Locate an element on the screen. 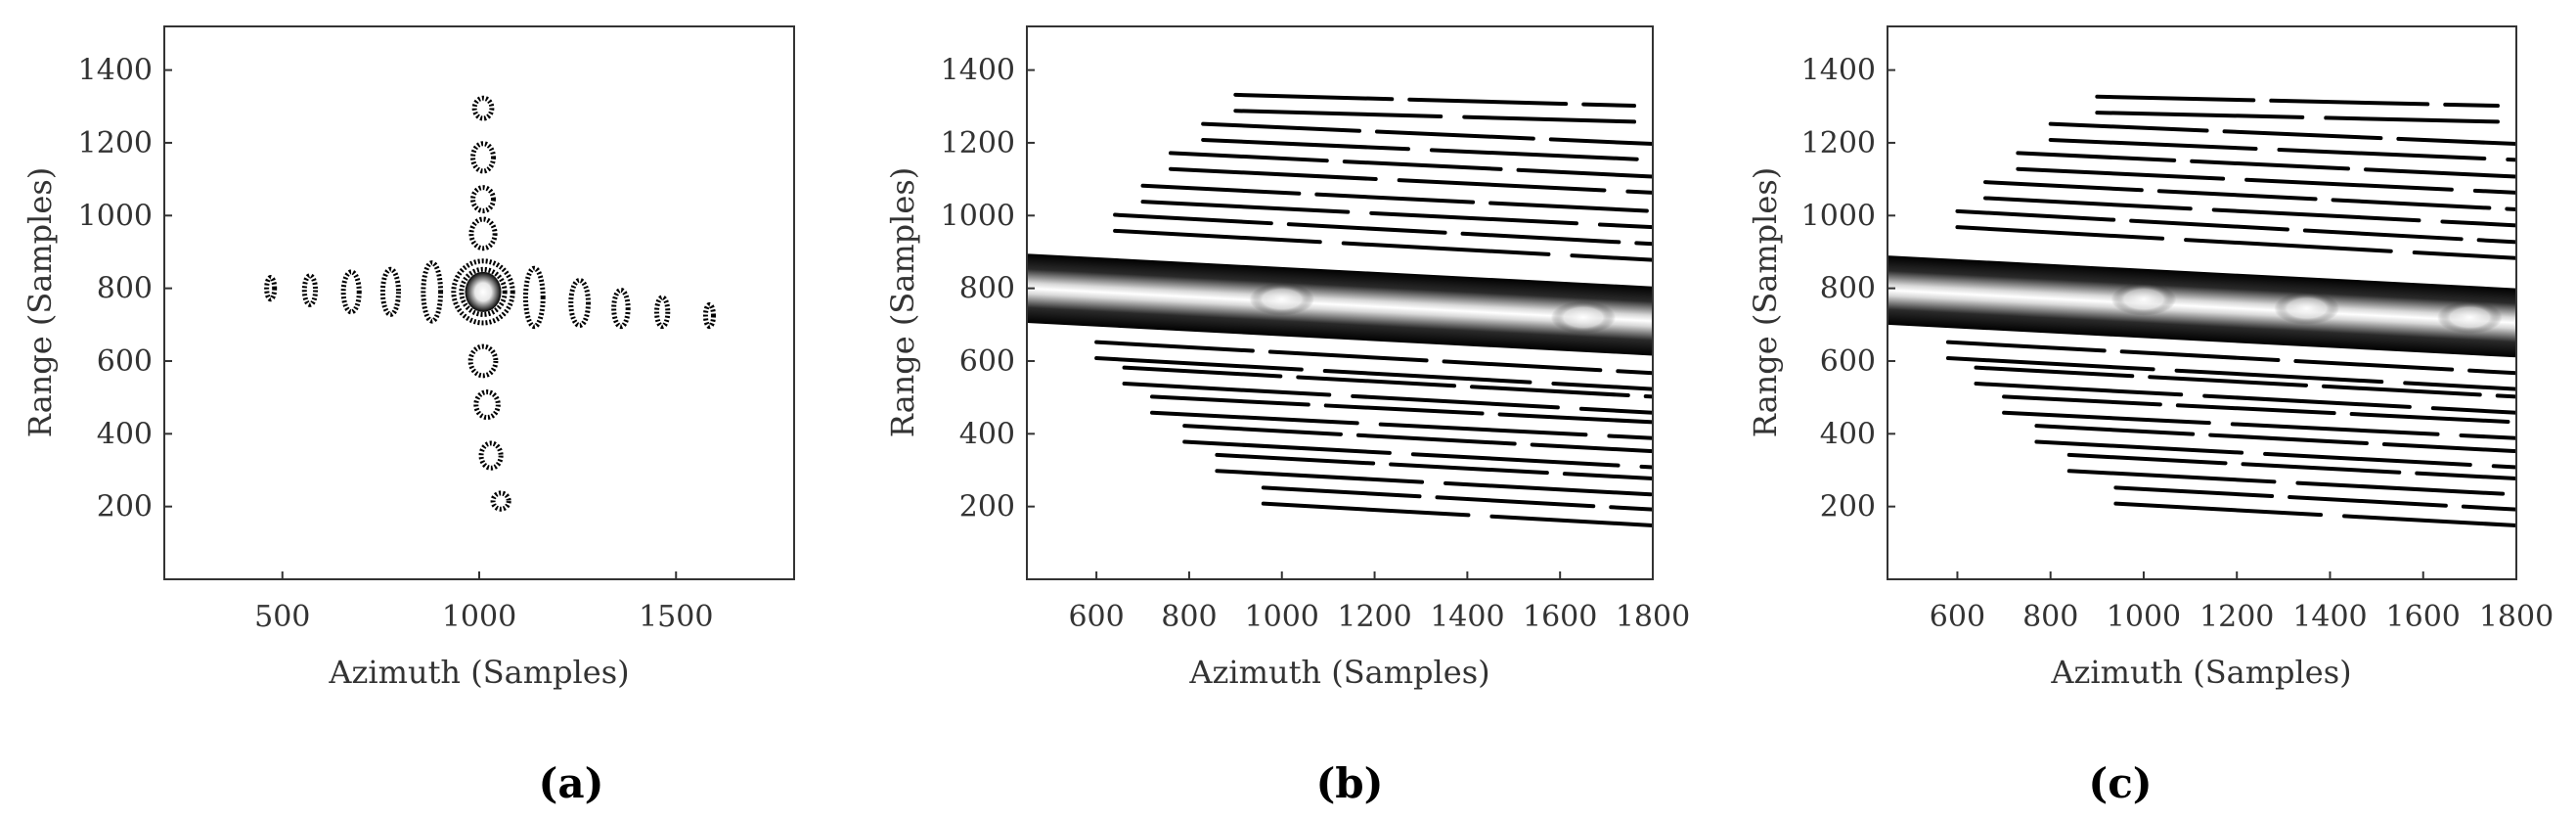 Image resolution: width=2576 pixels, height=820 pixels. x-tick-label: 1800 is located at coordinates (2517, 617).